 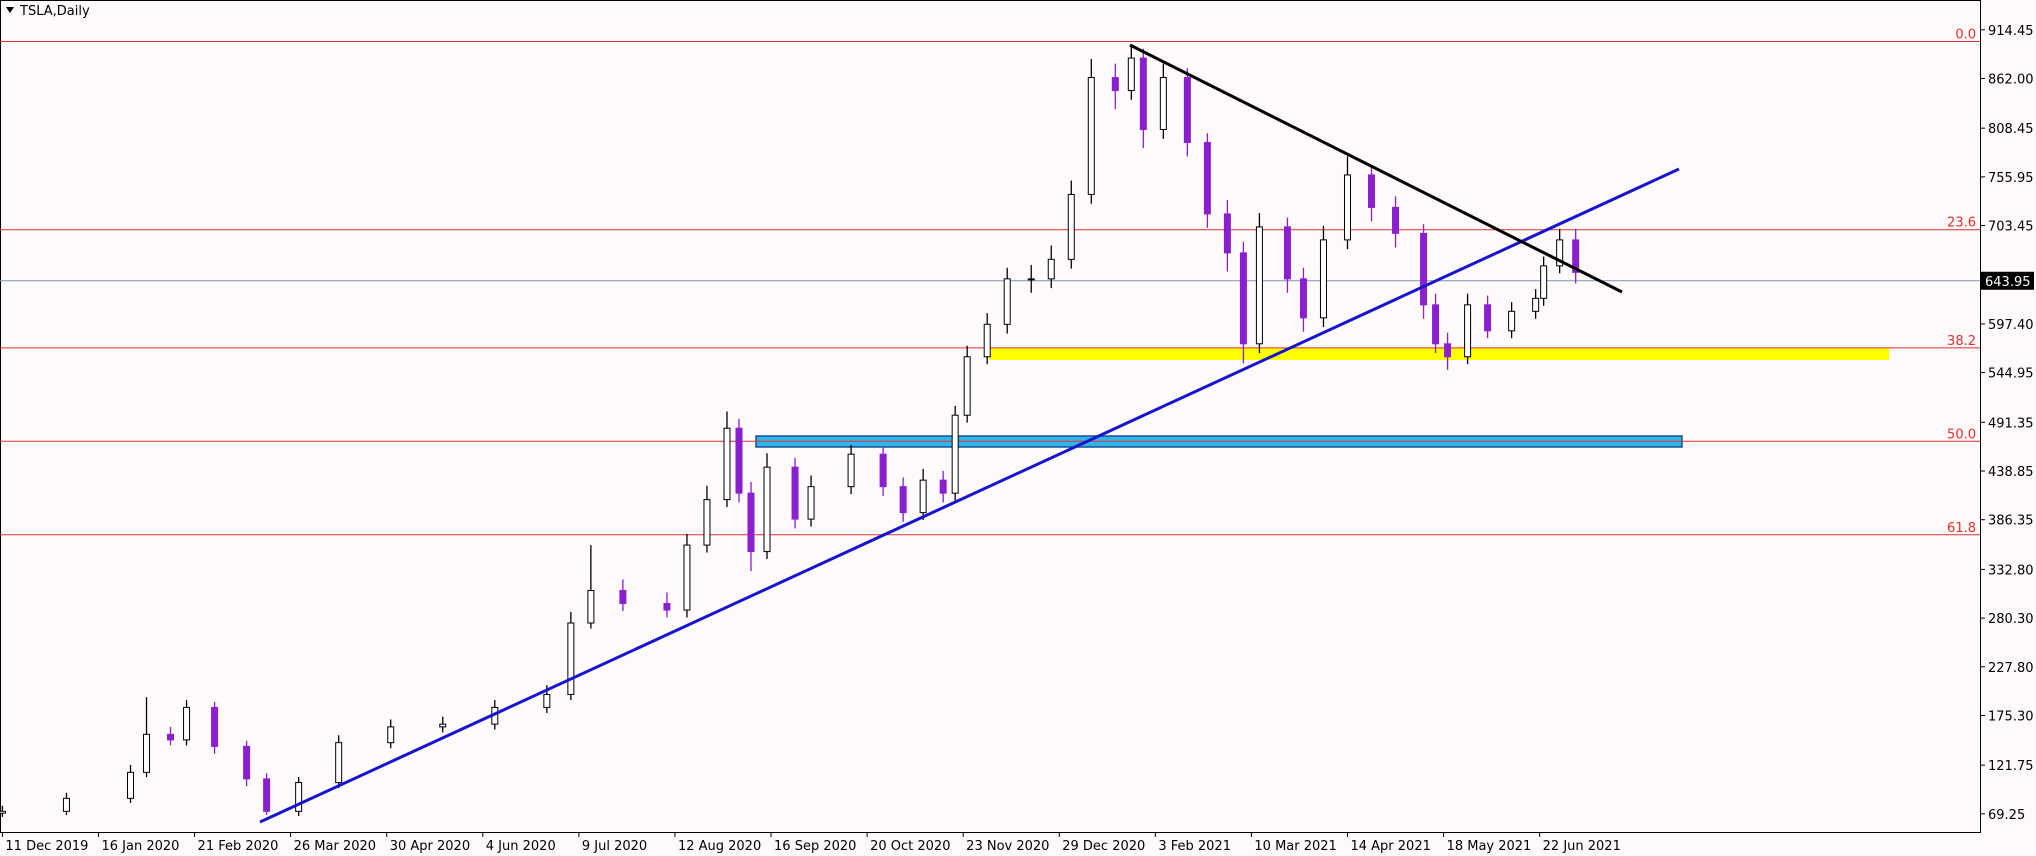 What do you see at coordinates (2011, 521) in the screenshot?
I see `y-tick-label: 386.35` at bounding box center [2011, 521].